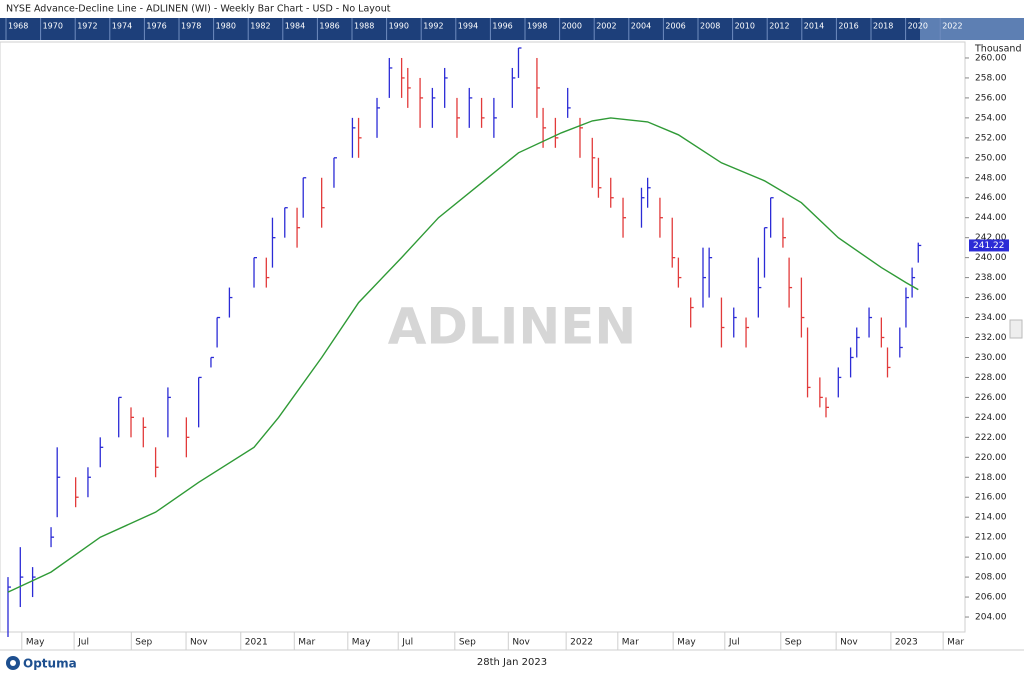 The image size is (1024, 676). I want to click on last-price-box, so click(989, 245).